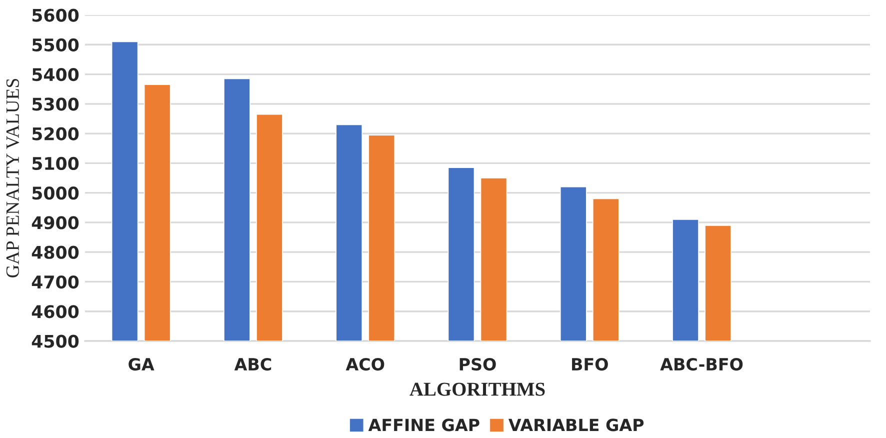  I want to click on x-tick-label: ABC, so click(253, 364).